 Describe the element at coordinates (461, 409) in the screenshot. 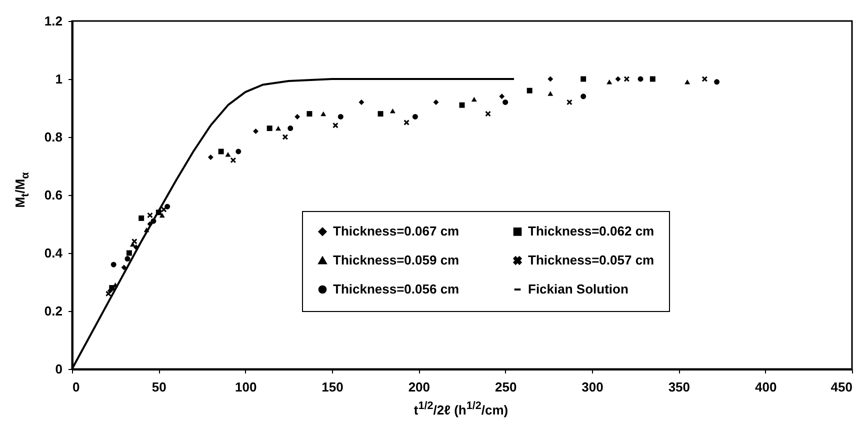

I see `x-axis-title: t$^{1/2}$/2ℓ (h$^{1/2}$/cm)` at that location.